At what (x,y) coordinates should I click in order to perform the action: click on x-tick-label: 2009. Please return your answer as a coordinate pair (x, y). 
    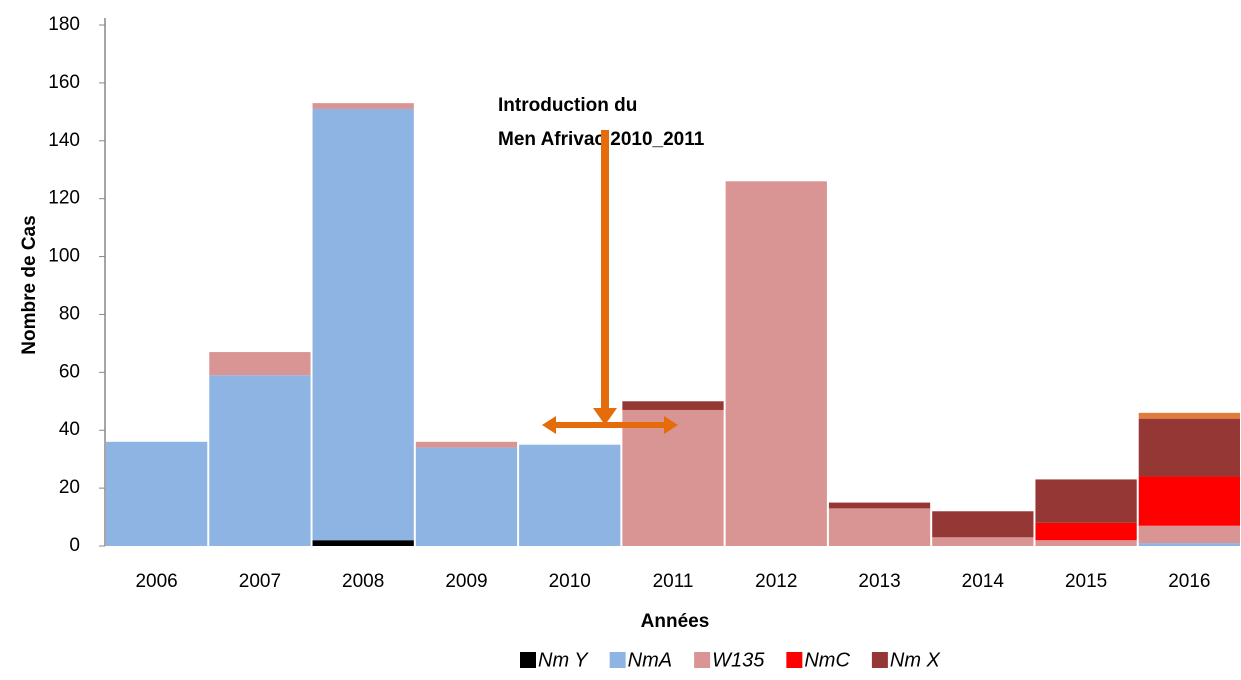
    Looking at the image, I should click on (466, 581).